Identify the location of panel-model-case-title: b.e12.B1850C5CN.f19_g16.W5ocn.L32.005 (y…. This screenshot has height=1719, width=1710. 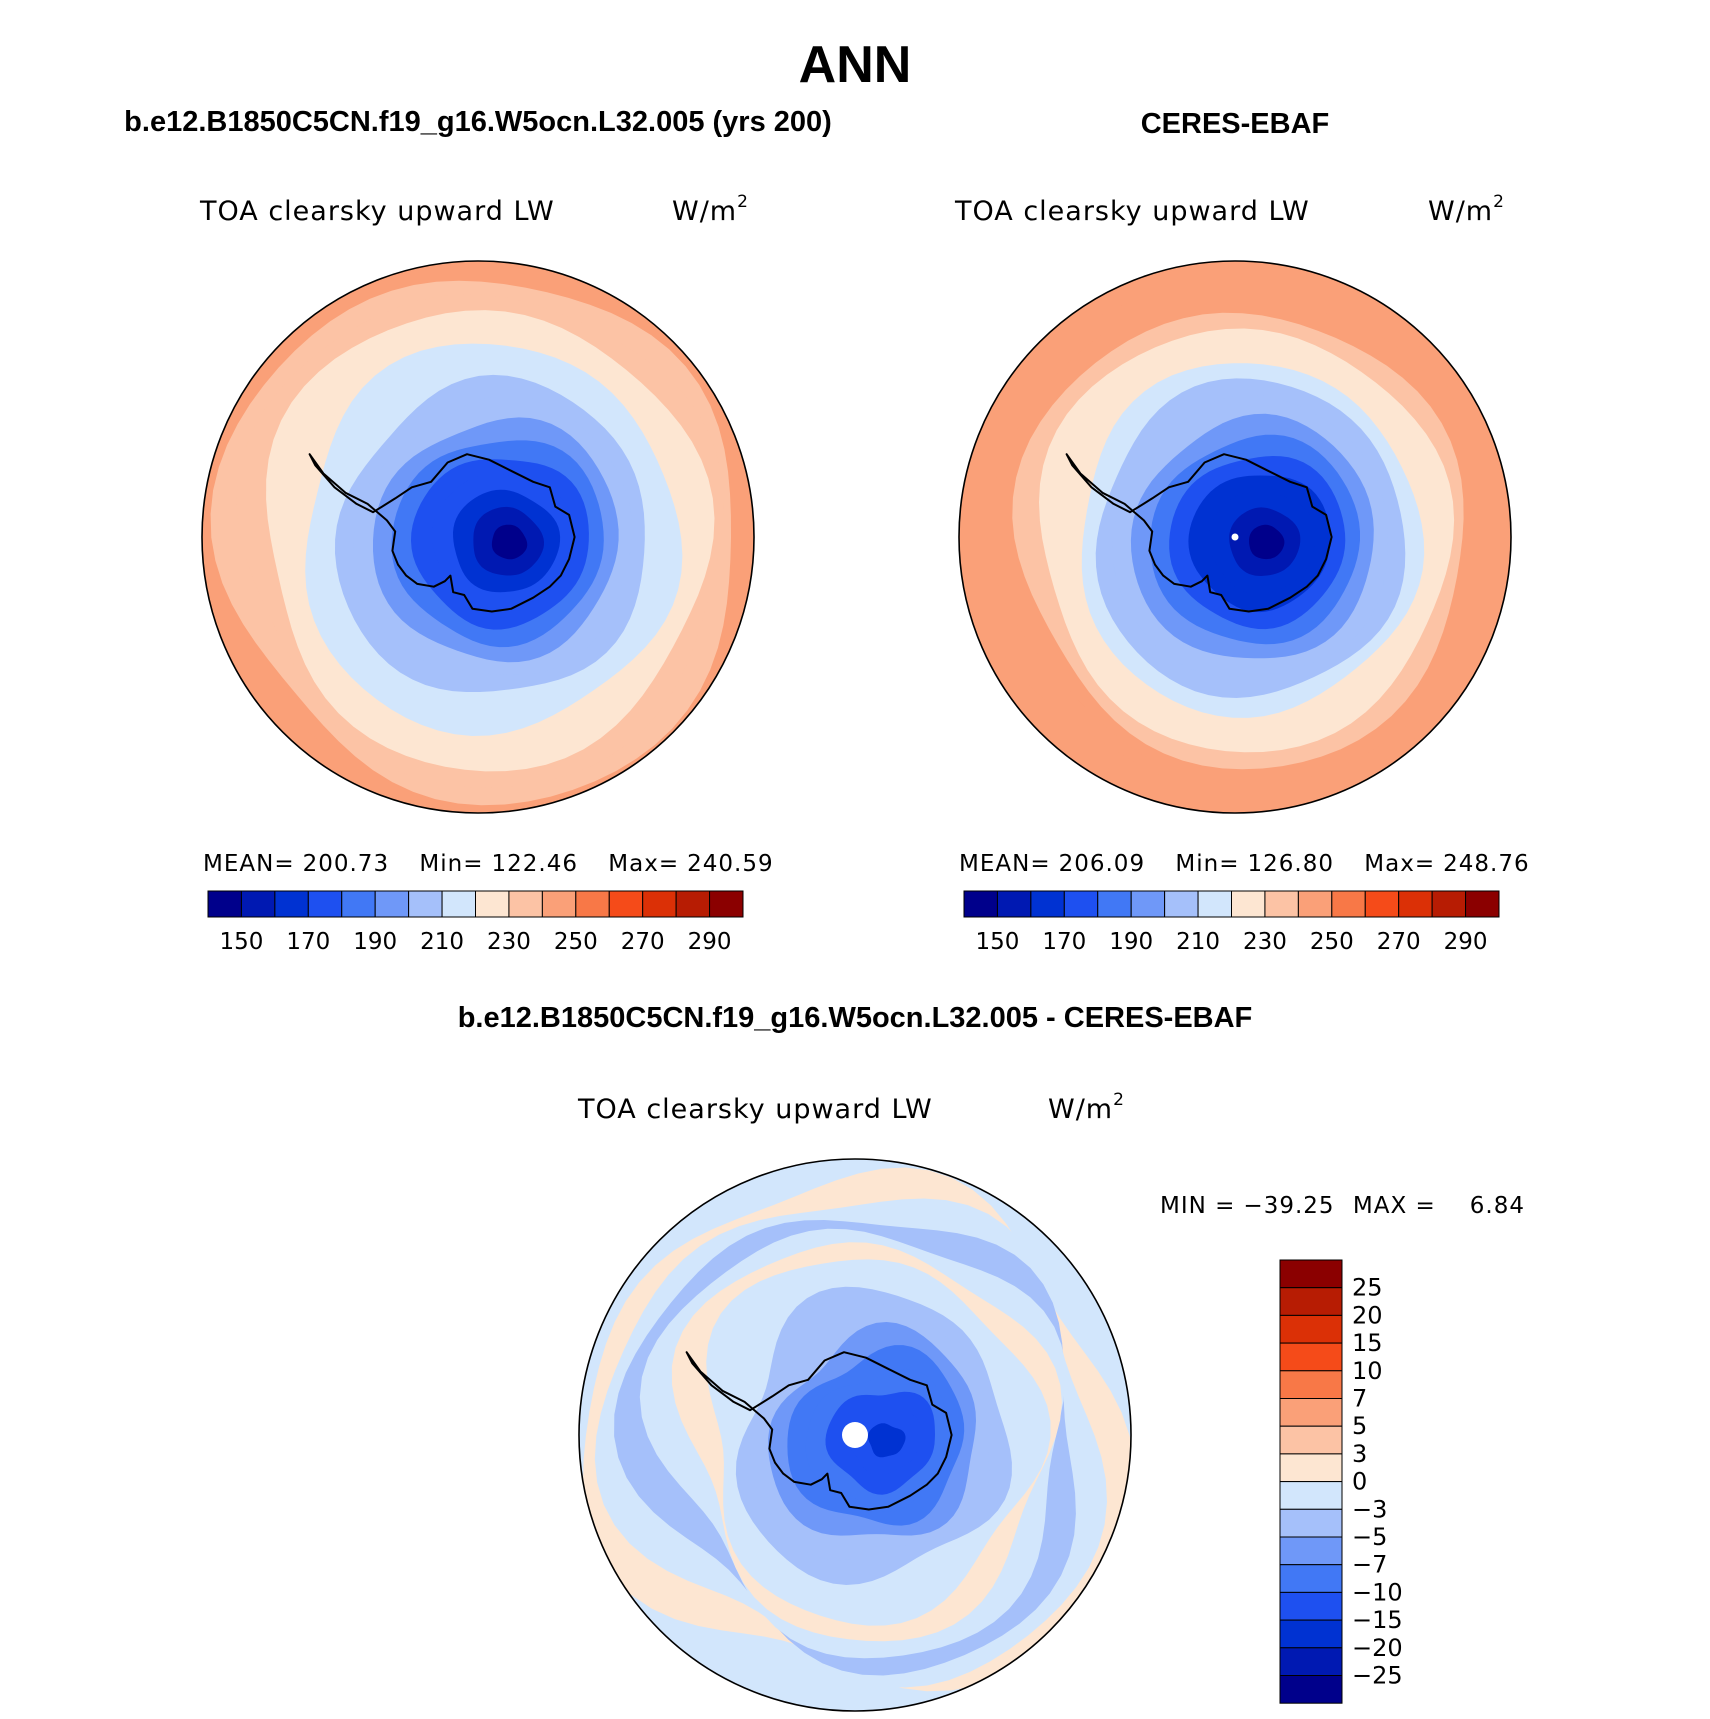
(478, 122).